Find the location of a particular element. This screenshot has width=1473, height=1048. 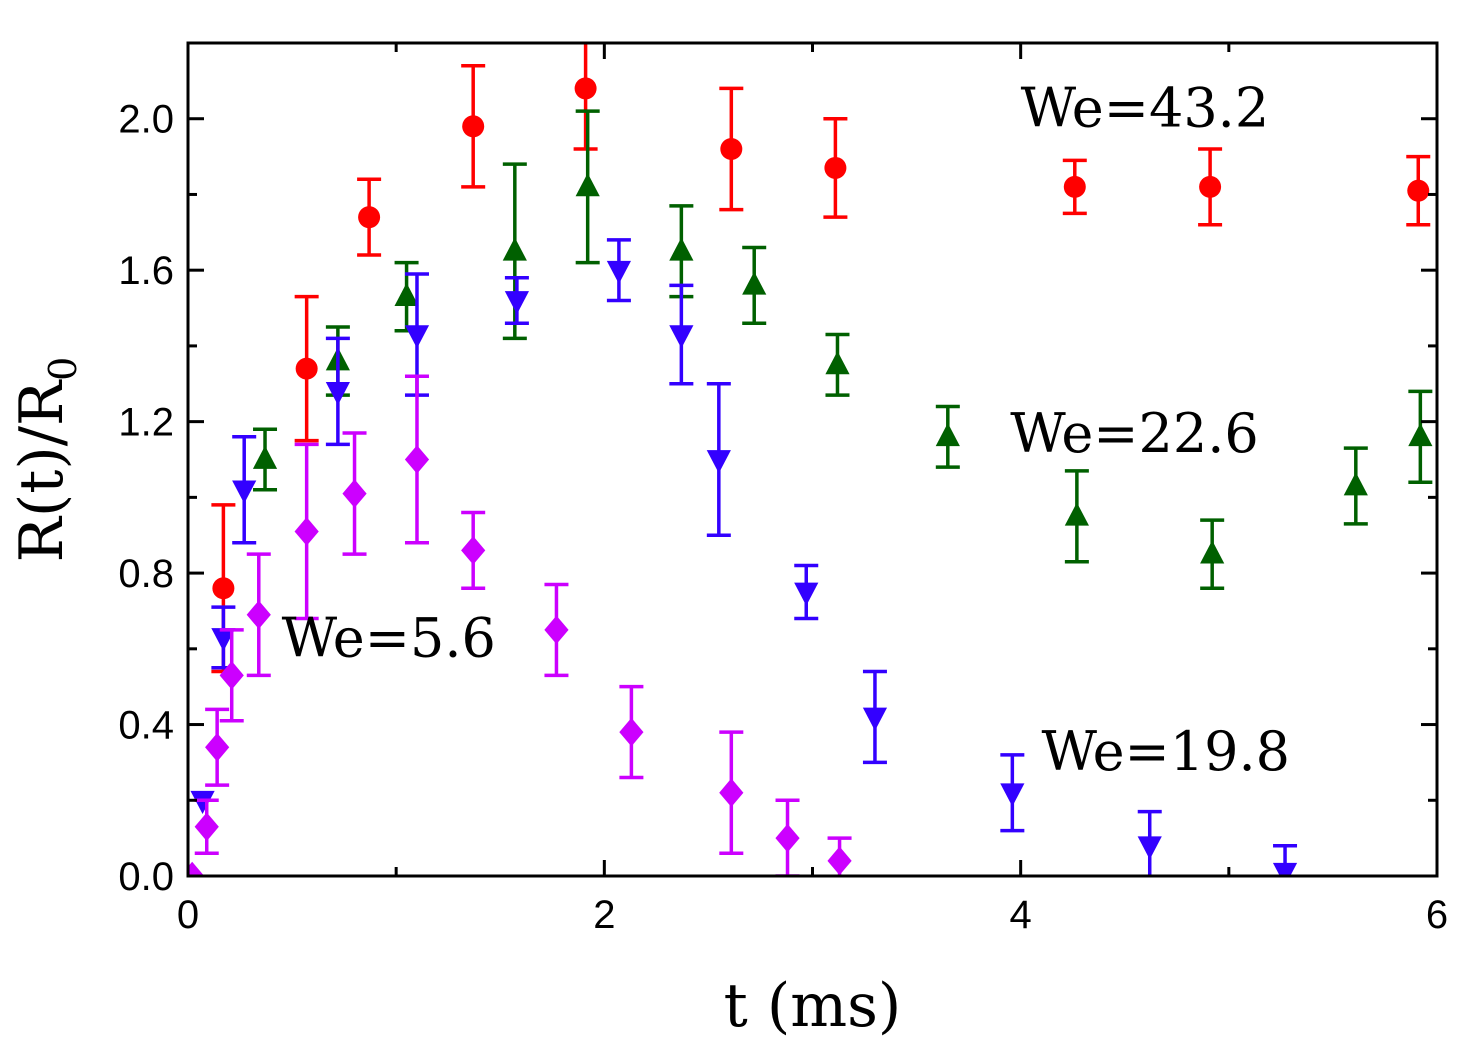

y-tick-label: 1.6 is located at coordinates (146, 271).